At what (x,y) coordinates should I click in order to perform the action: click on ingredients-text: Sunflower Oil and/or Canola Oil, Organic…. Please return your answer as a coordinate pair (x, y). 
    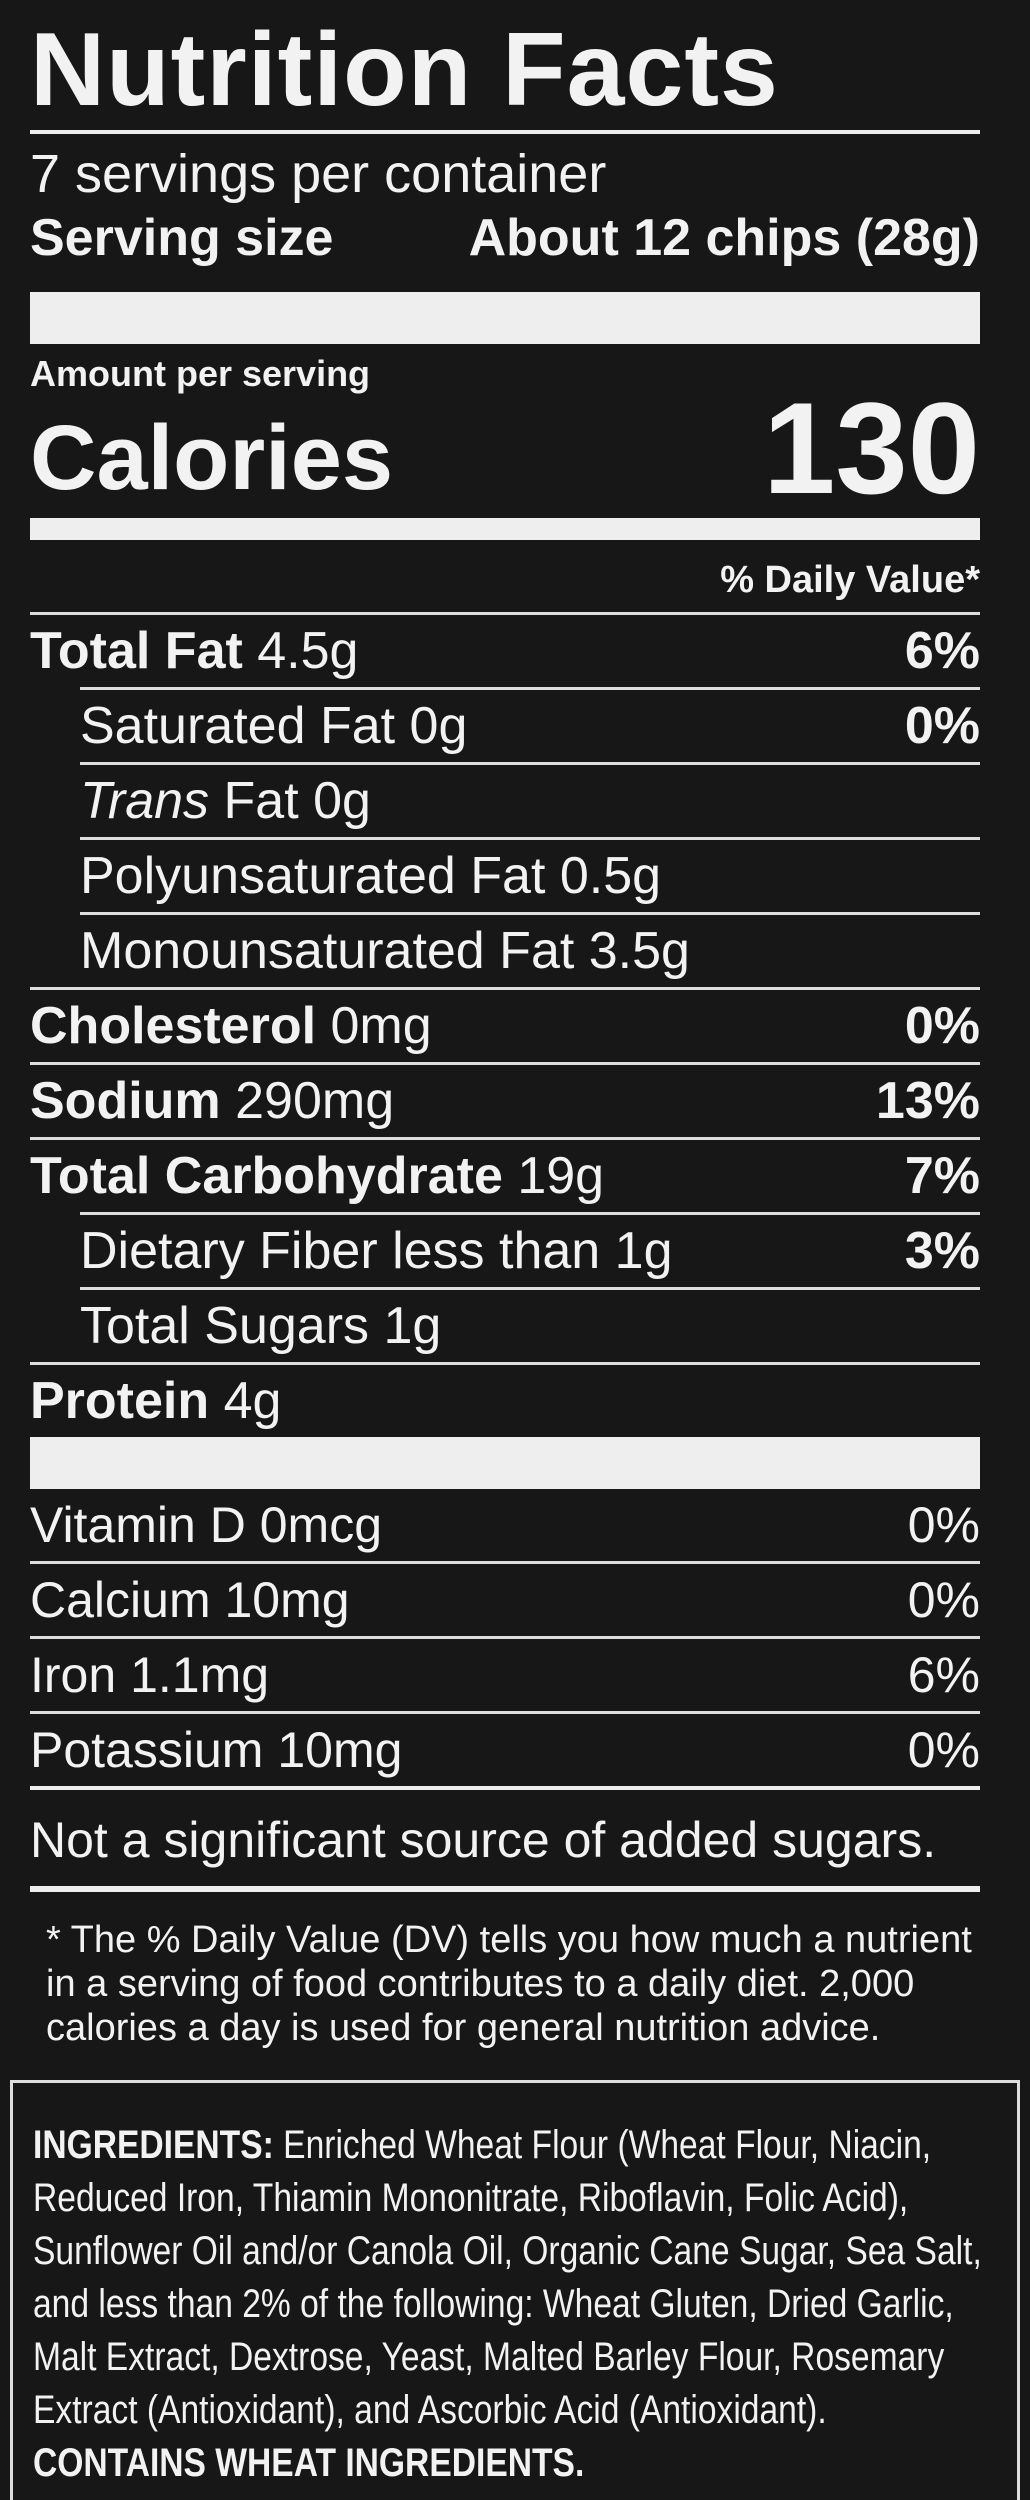
    Looking at the image, I should click on (507, 2251).